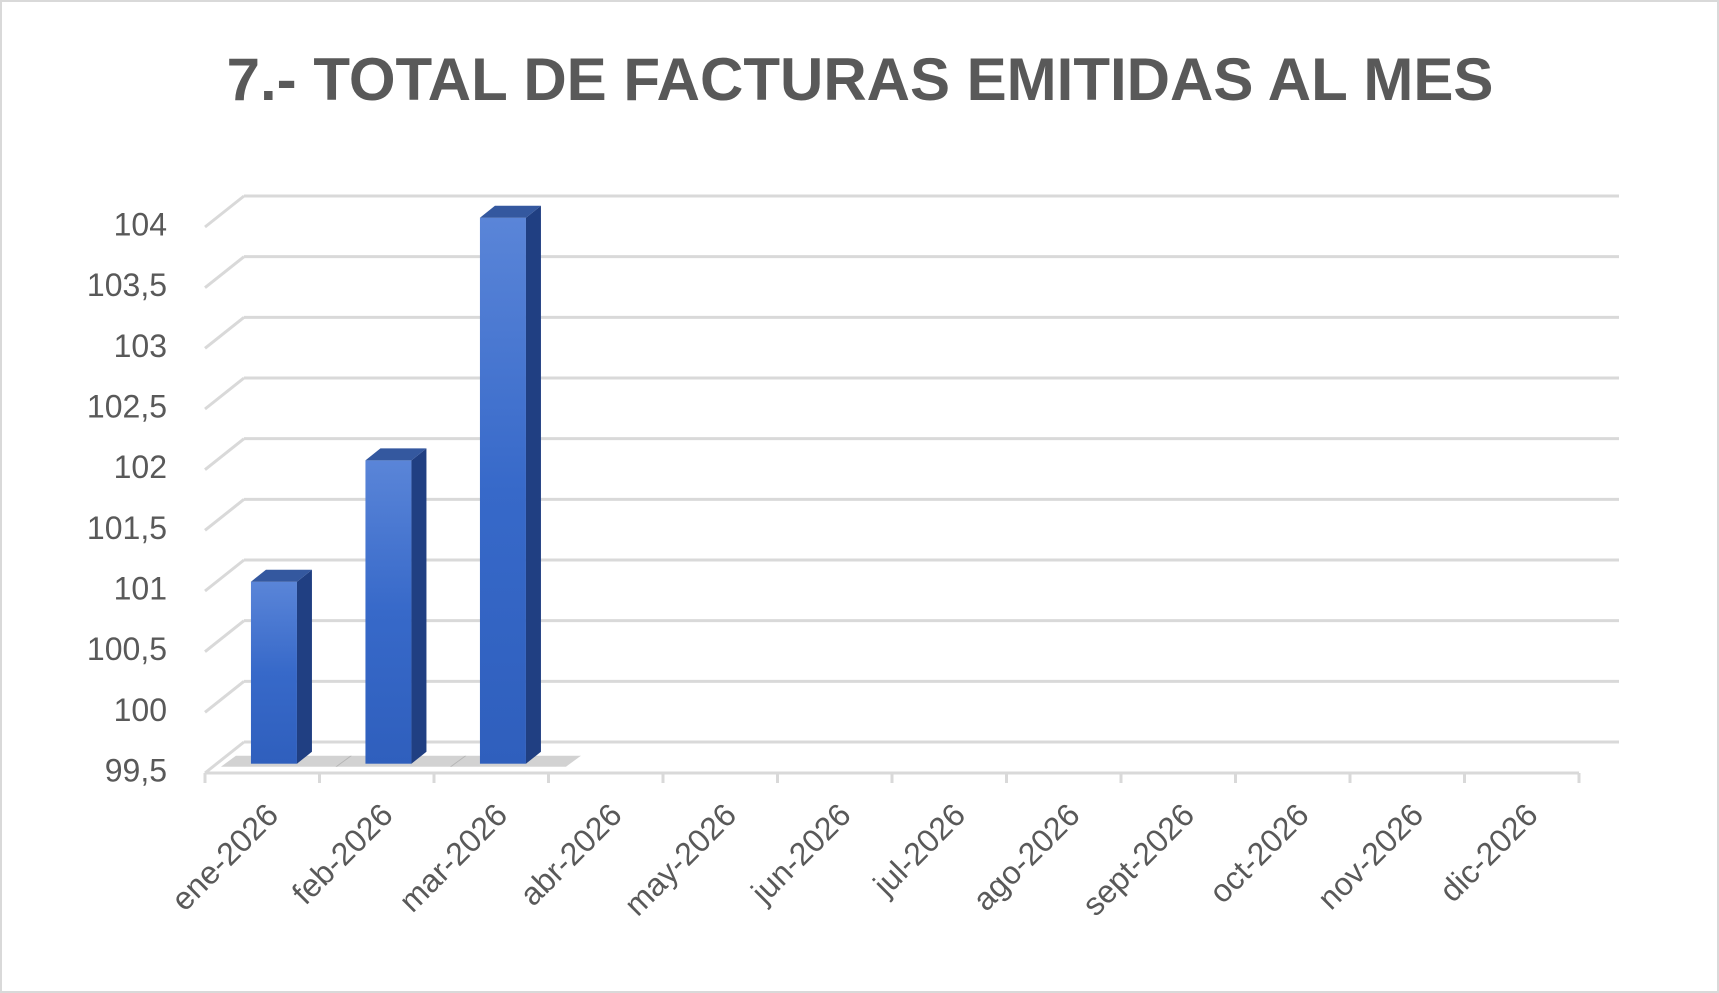 This screenshot has height=993, width=1719. Describe the element at coordinates (127, 285) in the screenshot. I see `y-tick-label: 103,5` at that location.